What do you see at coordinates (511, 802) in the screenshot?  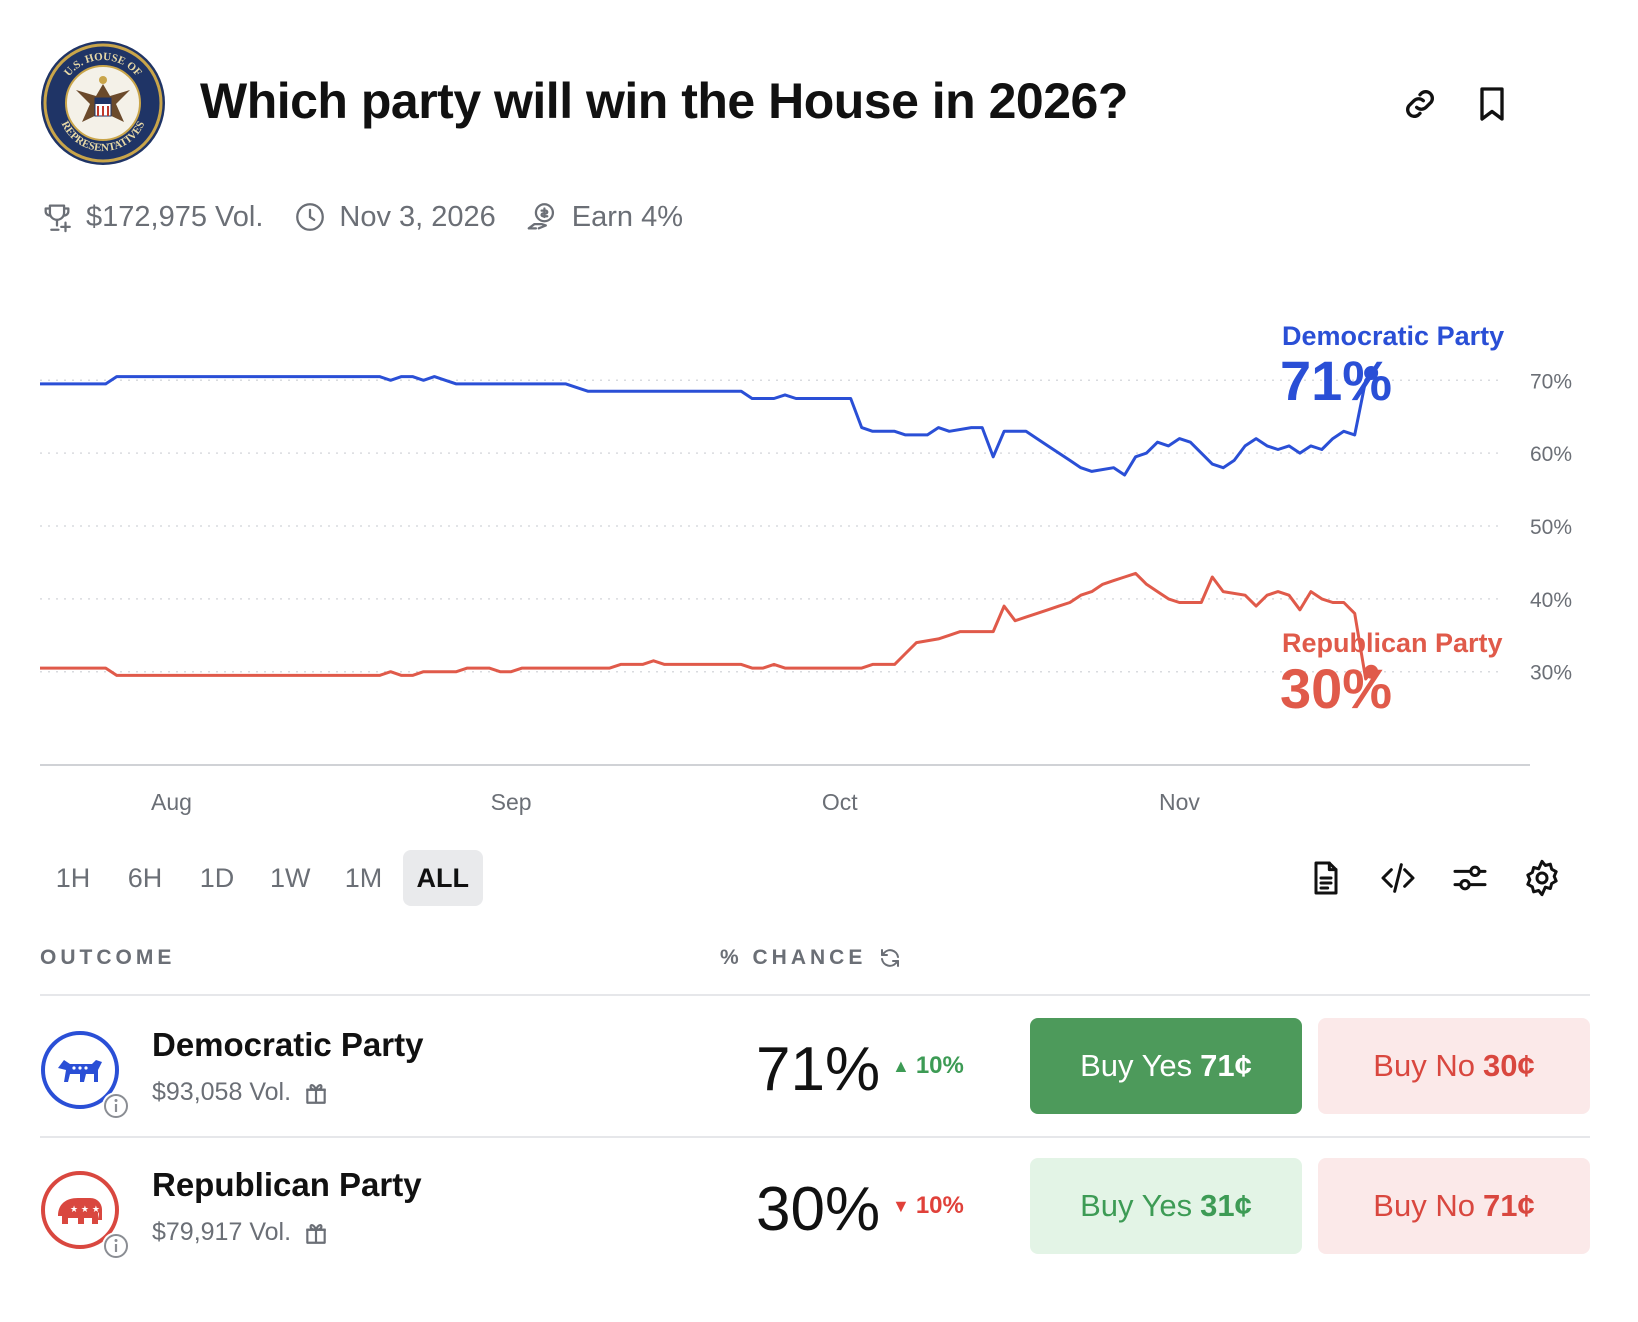 I see `x-tick-label: Sep` at bounding box center [511, 802].